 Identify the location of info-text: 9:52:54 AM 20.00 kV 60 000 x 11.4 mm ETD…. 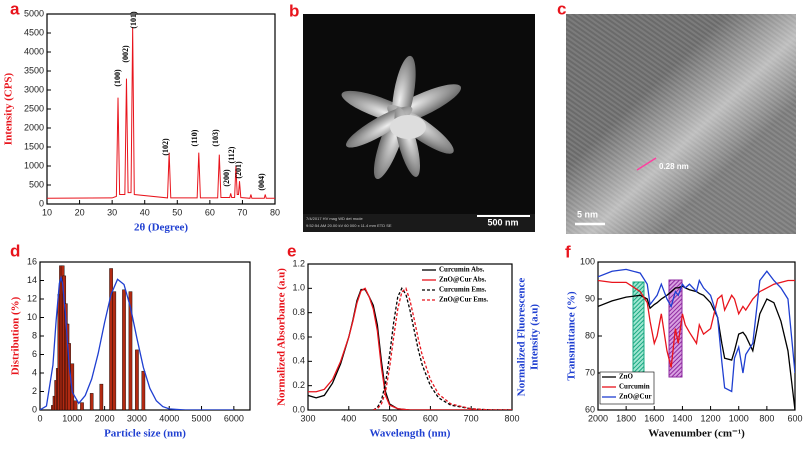
(349, 225).